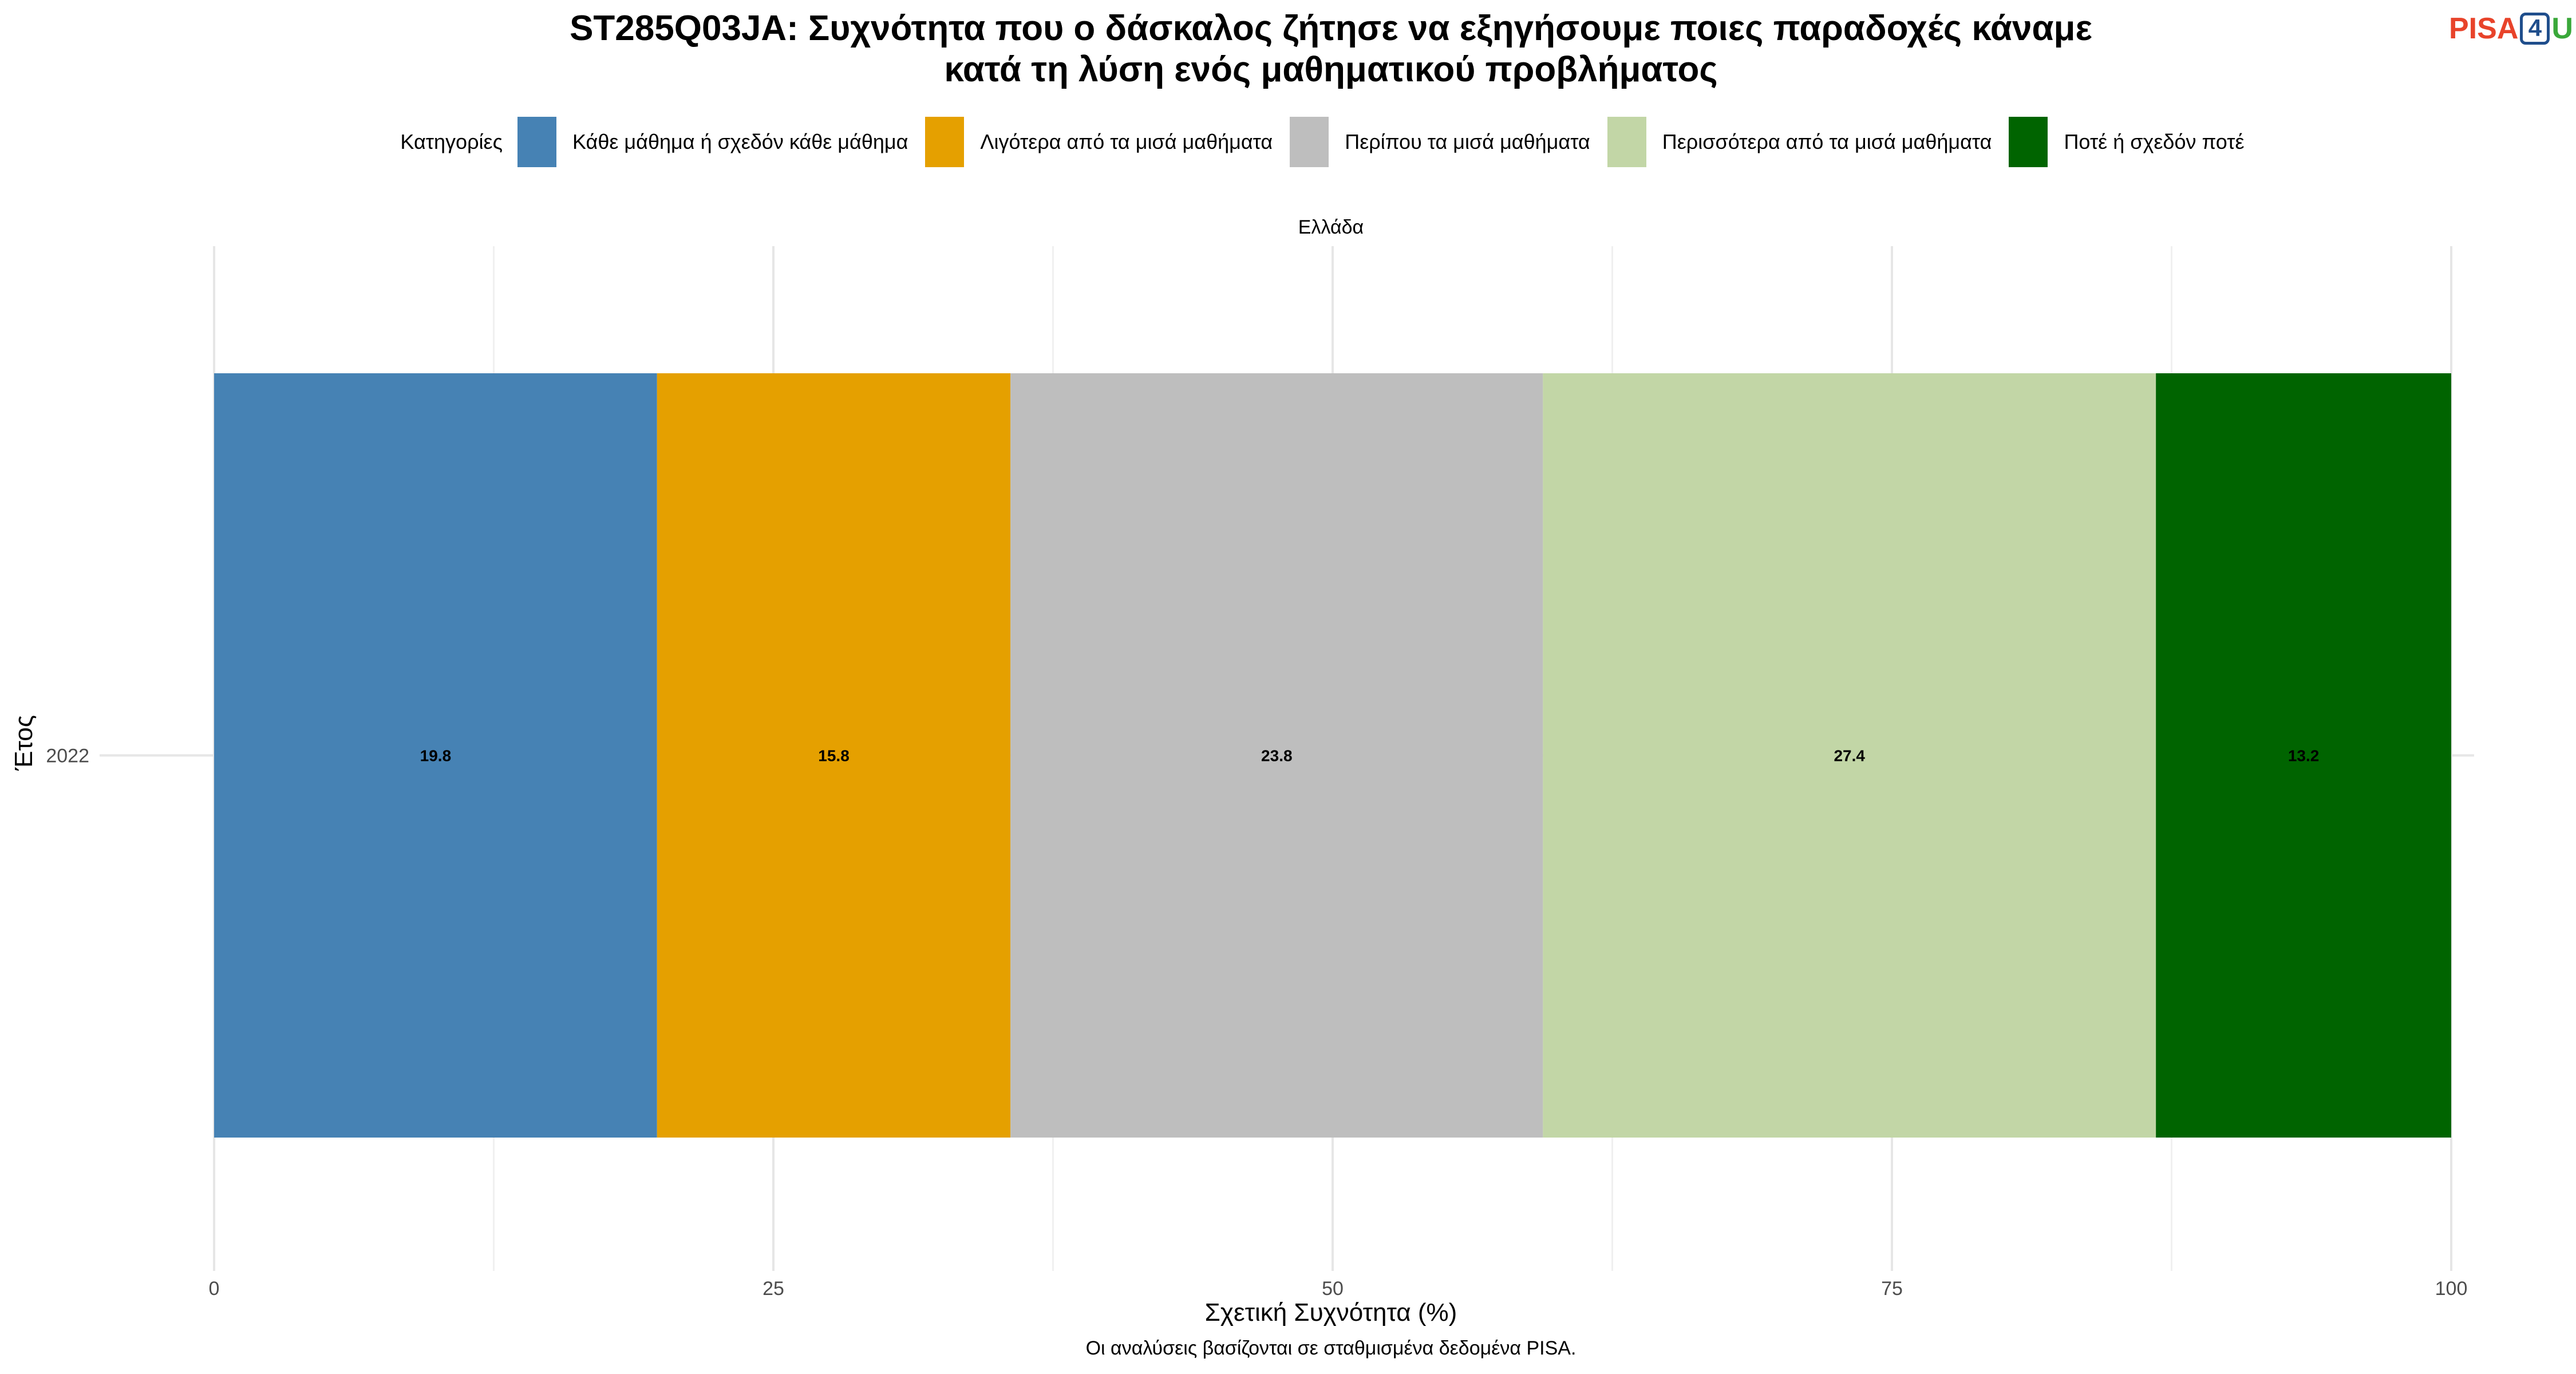 This screenshot has width=2576, height=1374. What do you see at coordinates (773, 1289) in the screenshot?
I see `x-tick-label: 25` at bounding box center [773, 1289].